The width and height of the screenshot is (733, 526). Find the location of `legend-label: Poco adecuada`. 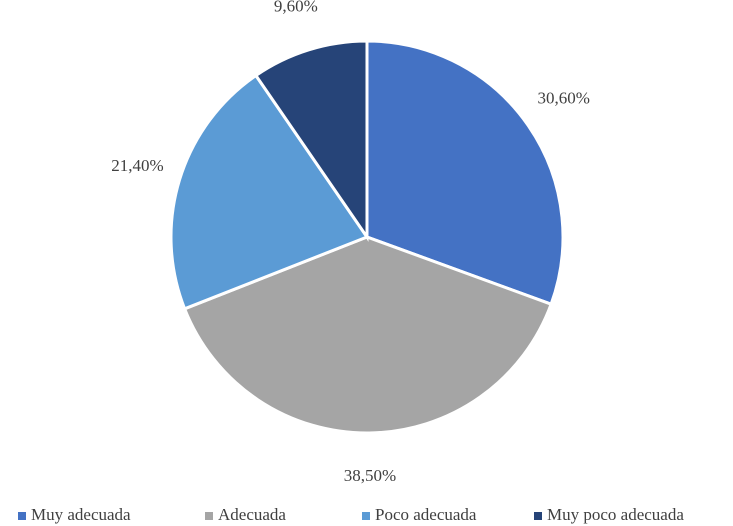

legend-label: Poco adecuada is located at coordinates (426, 514).